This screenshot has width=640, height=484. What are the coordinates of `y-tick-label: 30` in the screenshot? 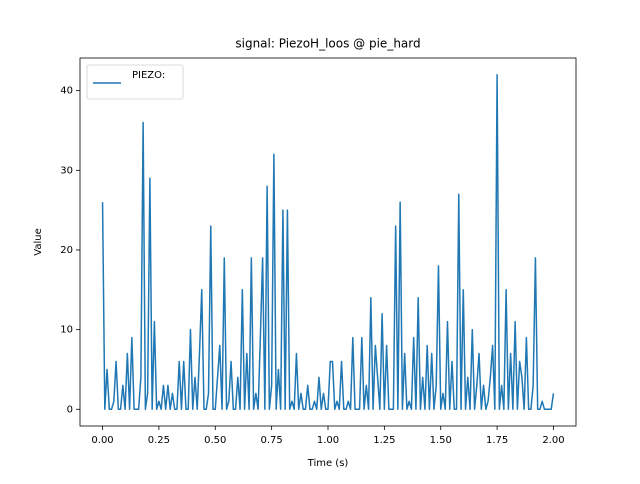 It's located at (66, 170).